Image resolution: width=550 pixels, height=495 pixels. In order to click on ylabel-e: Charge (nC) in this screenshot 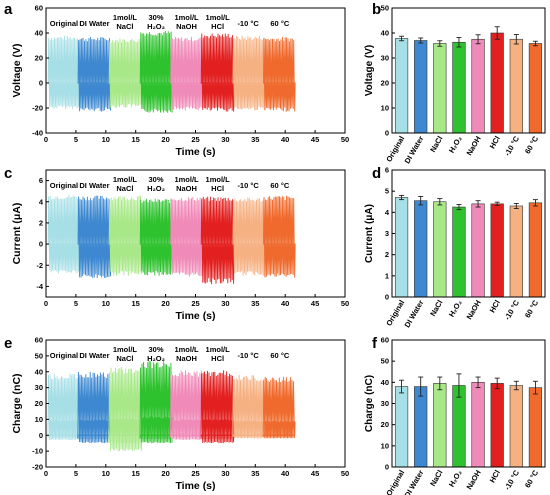, I will do `click(17, 403)`.